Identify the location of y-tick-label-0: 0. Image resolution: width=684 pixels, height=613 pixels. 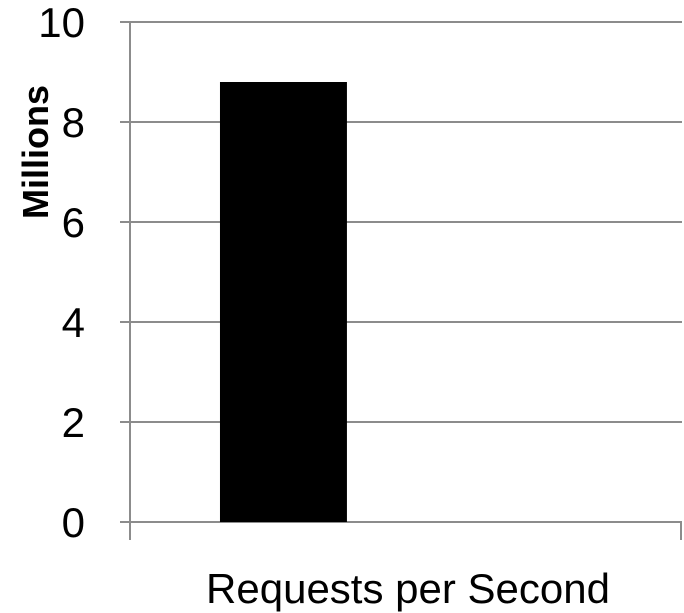
(73, 522).